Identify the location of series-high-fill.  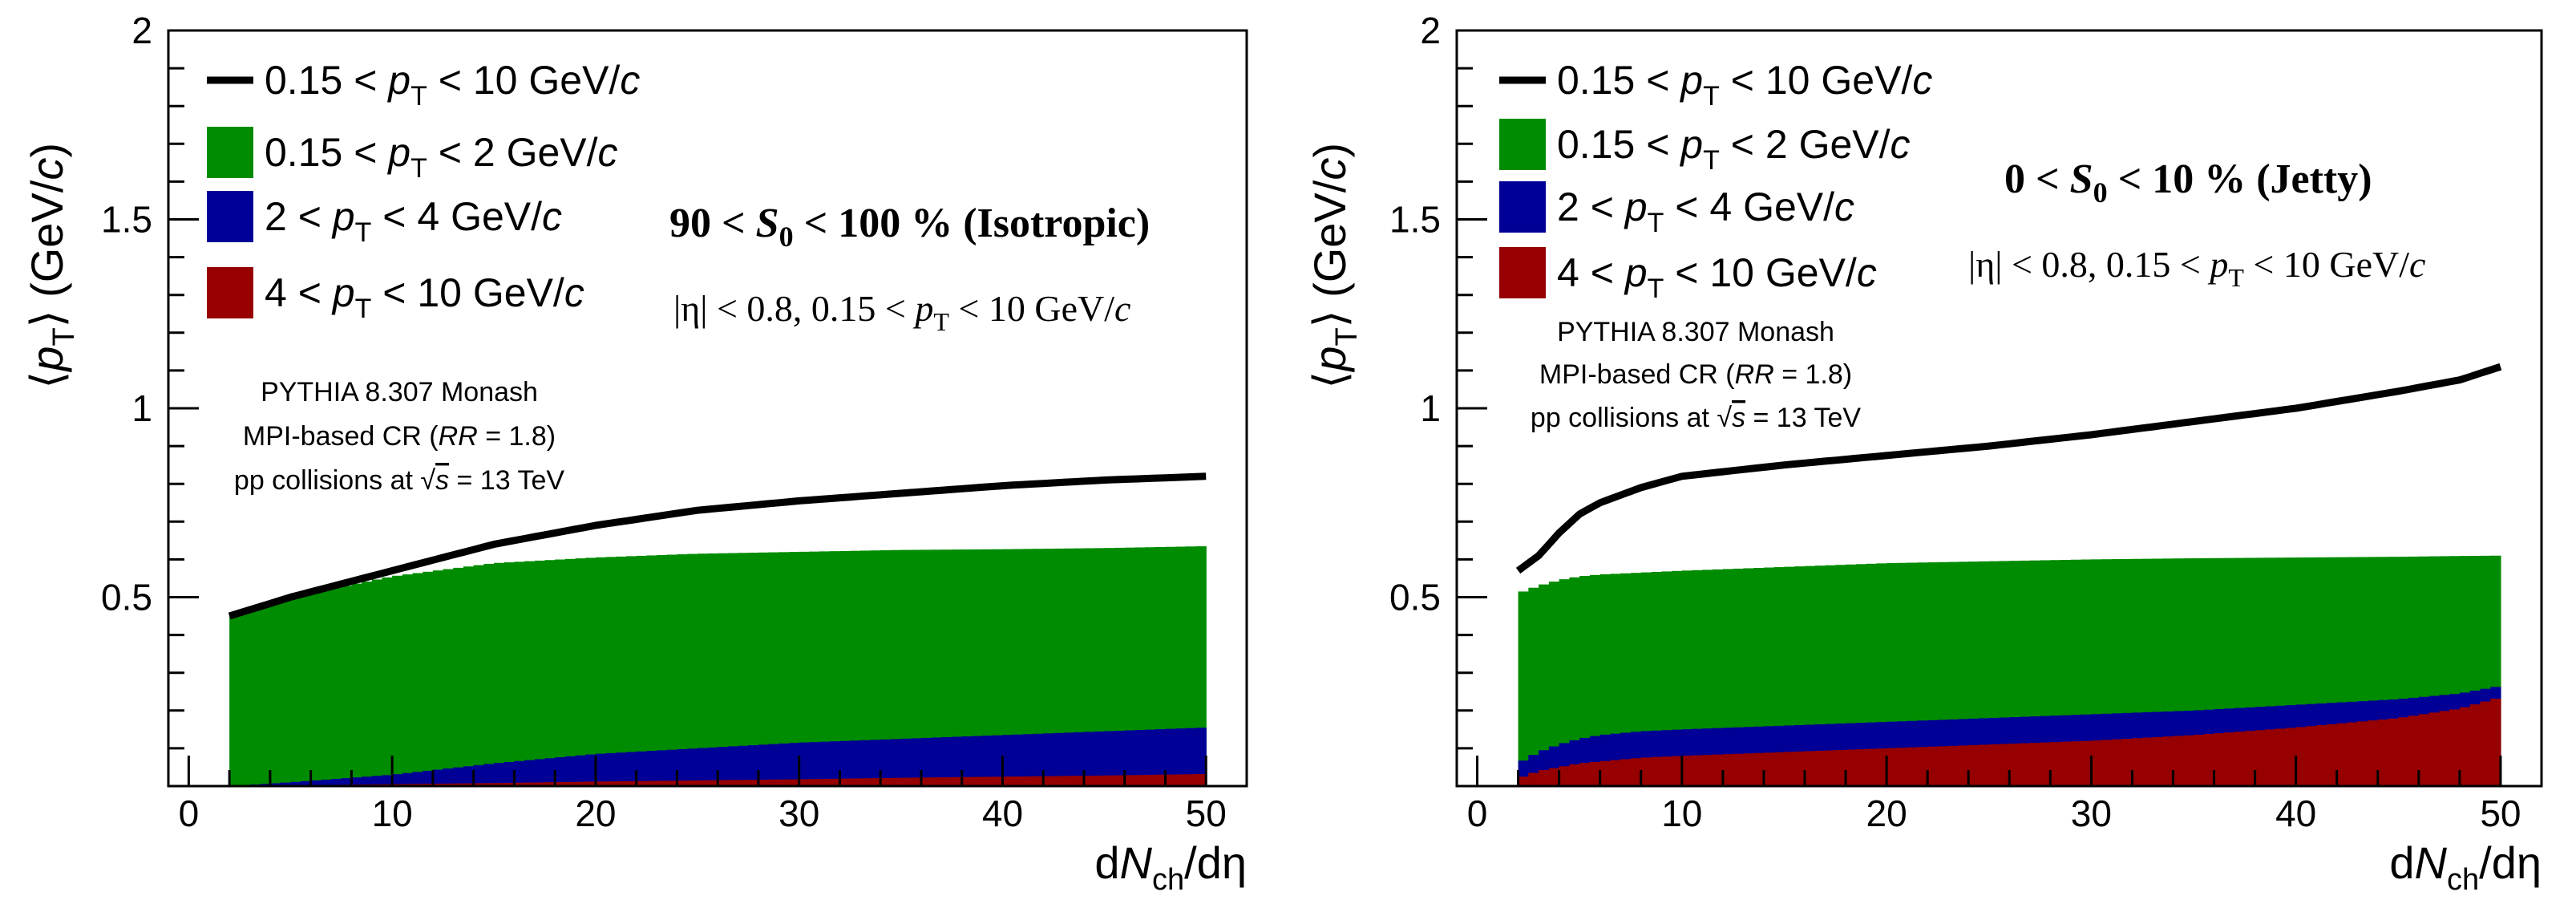
(718, 780).